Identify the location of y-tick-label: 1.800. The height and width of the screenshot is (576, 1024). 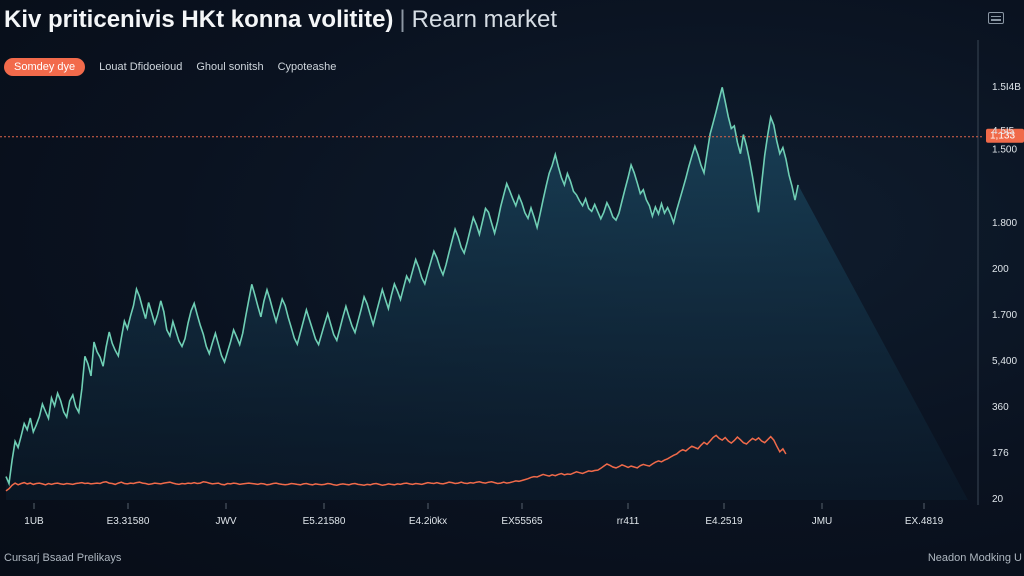
(1004, 223).